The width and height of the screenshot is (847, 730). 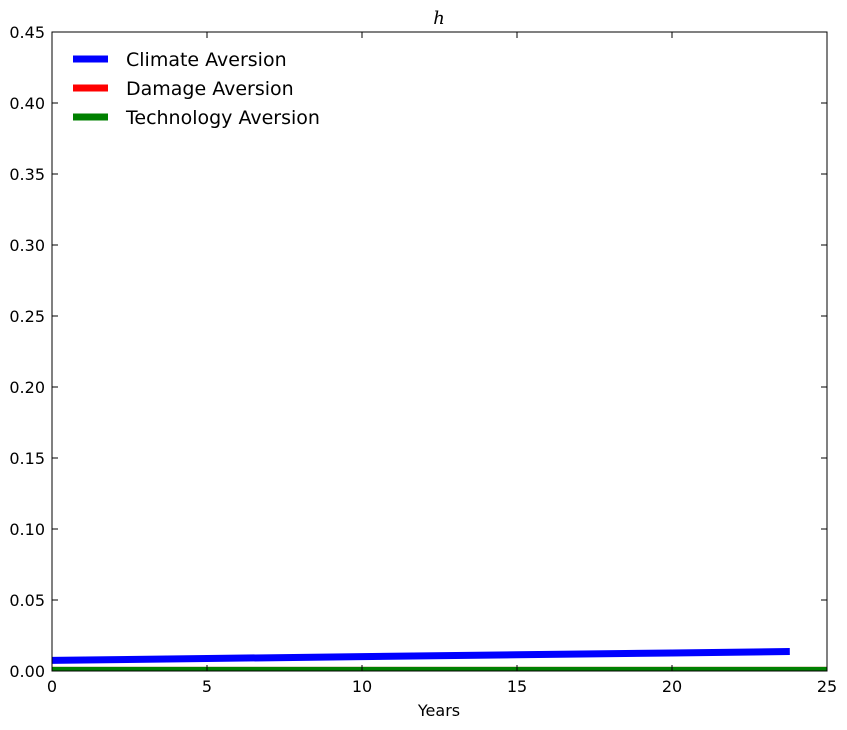 I want to click on x-tick-label: 25, so click(x=827, y=686).